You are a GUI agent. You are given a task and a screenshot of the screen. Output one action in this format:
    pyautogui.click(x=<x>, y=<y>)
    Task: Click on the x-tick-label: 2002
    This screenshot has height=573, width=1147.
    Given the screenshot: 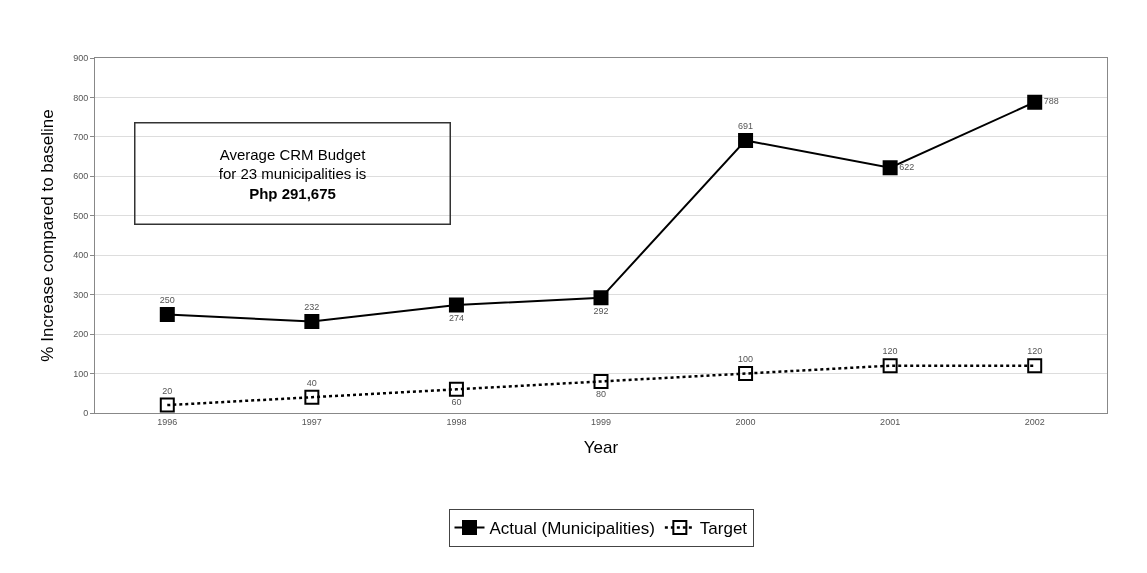 What is the action you would take?
    pyautogui.click(x=1034, y=421)
    